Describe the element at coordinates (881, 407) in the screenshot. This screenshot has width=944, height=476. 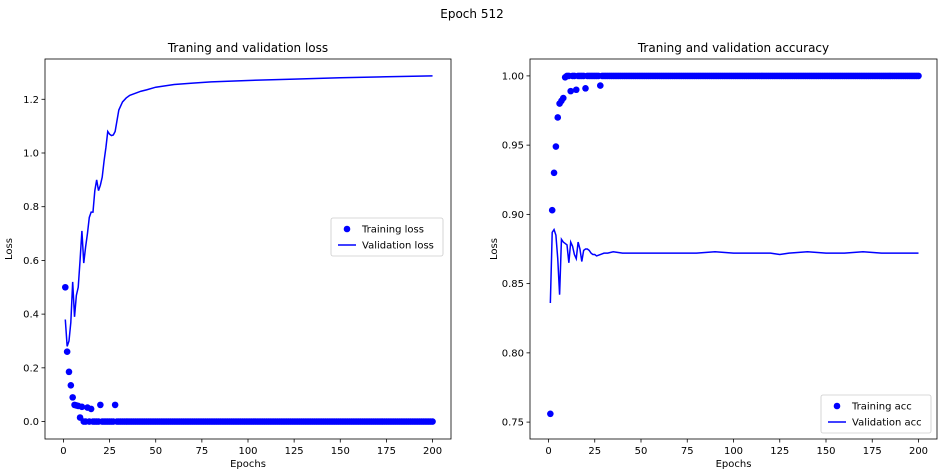
I see `legend-label: Training acc` at that location.